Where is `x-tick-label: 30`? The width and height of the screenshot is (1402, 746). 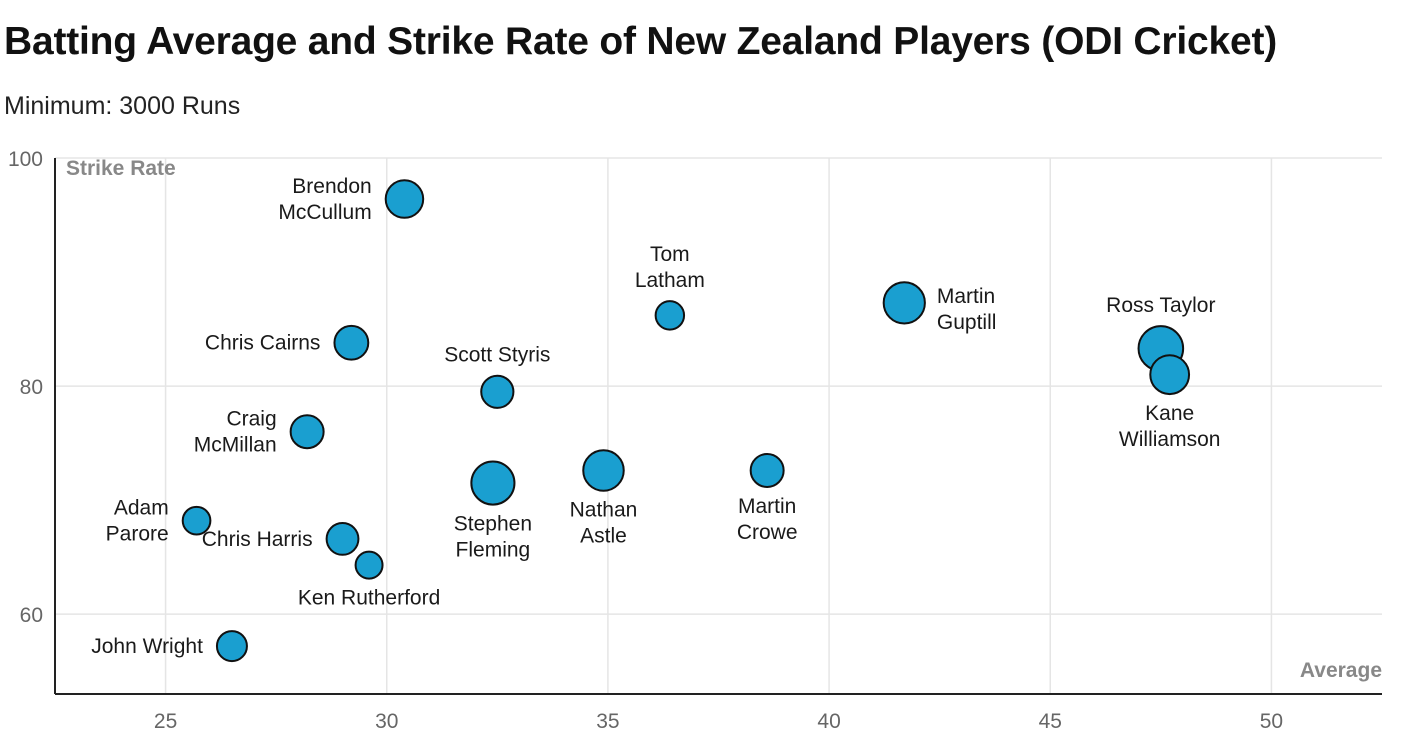 x-tick-label: 30 is located at coordinates (386, 721).